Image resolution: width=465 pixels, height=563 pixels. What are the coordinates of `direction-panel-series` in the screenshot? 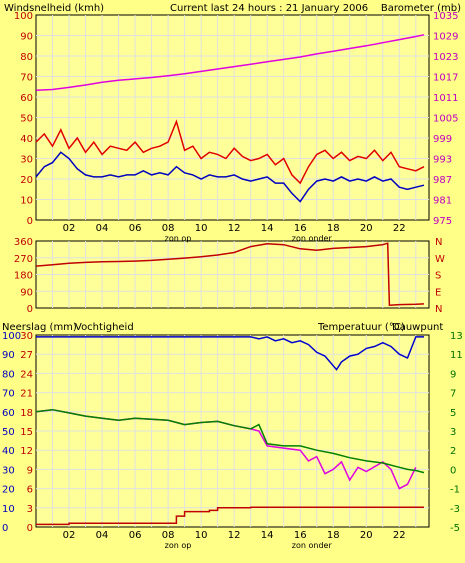 It's located at (230, 274).